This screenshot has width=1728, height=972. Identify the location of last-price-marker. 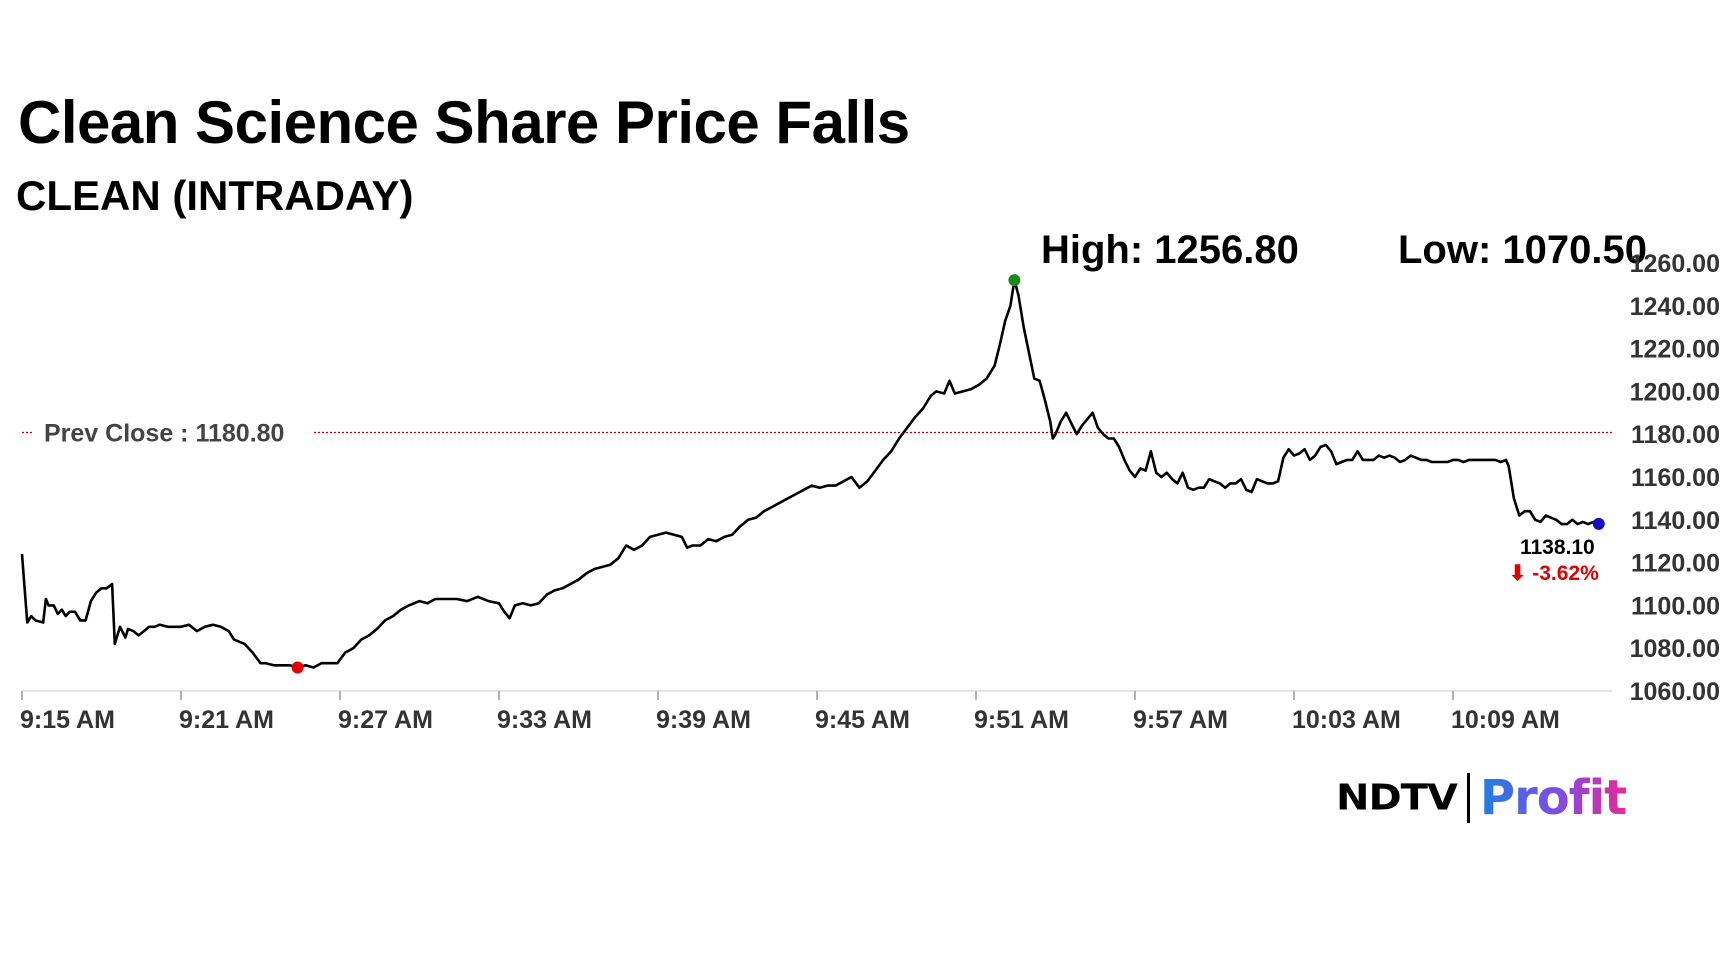
(1598, 523).